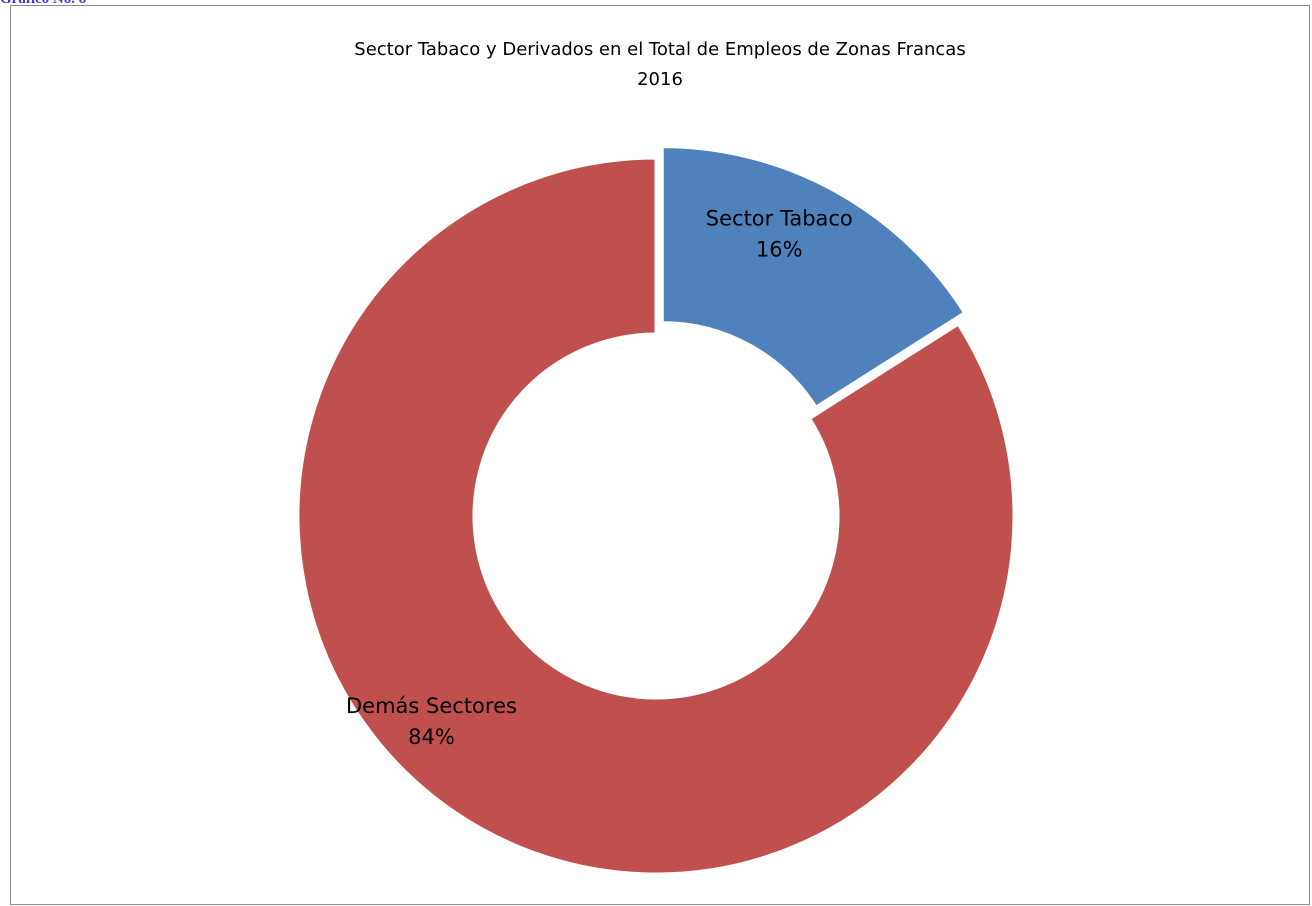 This screenshot has width=1312, height=906. I want to click on slice-sector-tabaco, so click(813, 277).